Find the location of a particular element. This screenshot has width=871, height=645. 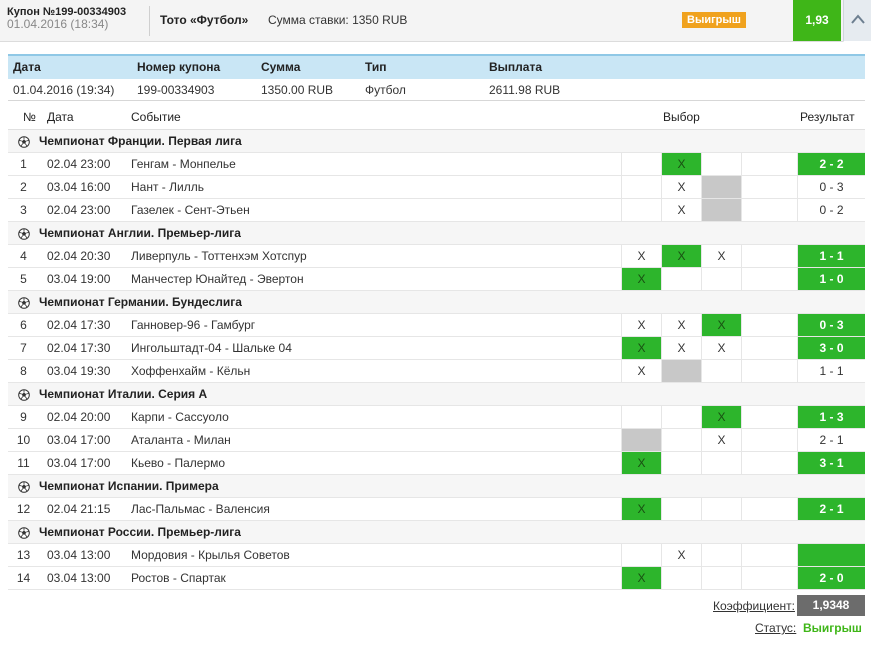

table-row: 9 02.04 20:00 Карпи - Сассуоло X 1 - 3 is located at coordinates (436, 417).